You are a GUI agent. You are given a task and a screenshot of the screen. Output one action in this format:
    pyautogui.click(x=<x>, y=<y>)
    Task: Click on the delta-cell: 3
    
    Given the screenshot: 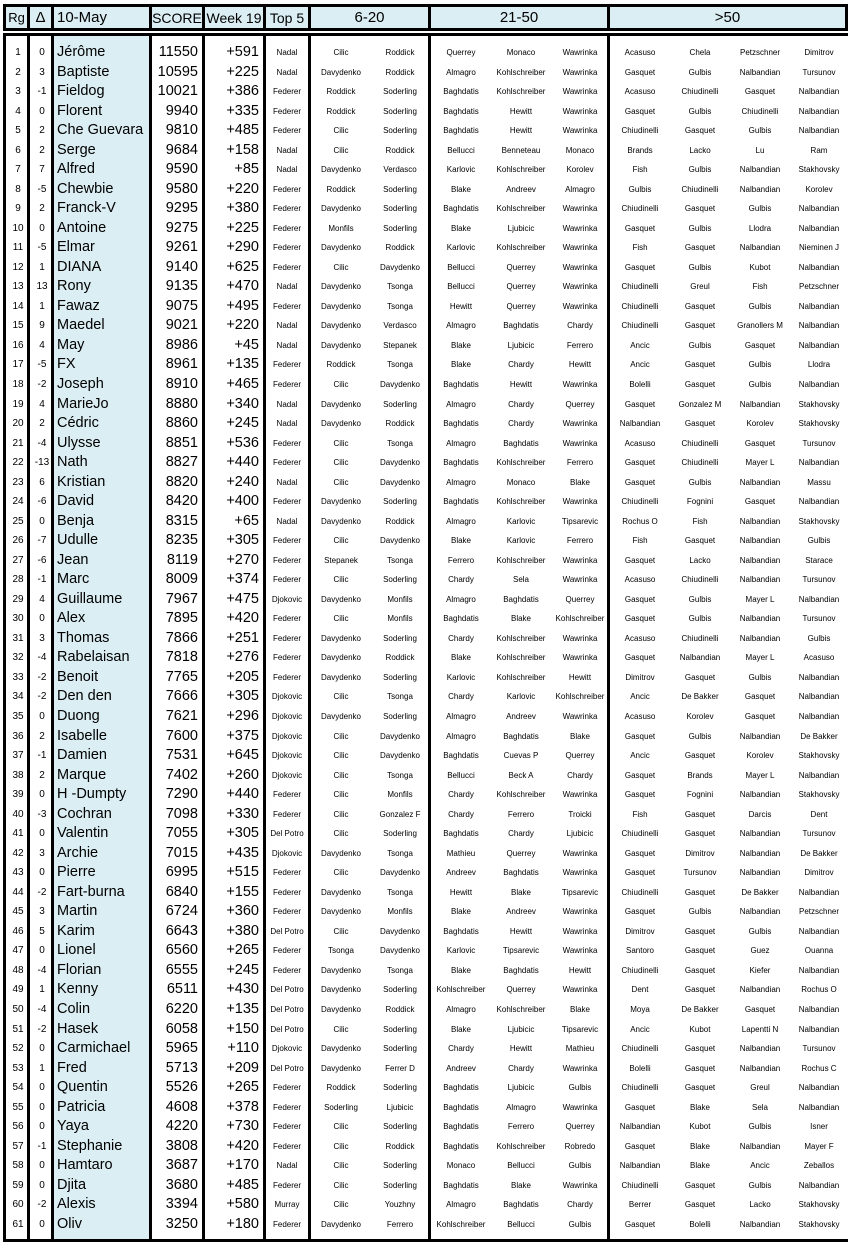 What is the action you would take?
    pyautogui.click(x=42, y=853)
    